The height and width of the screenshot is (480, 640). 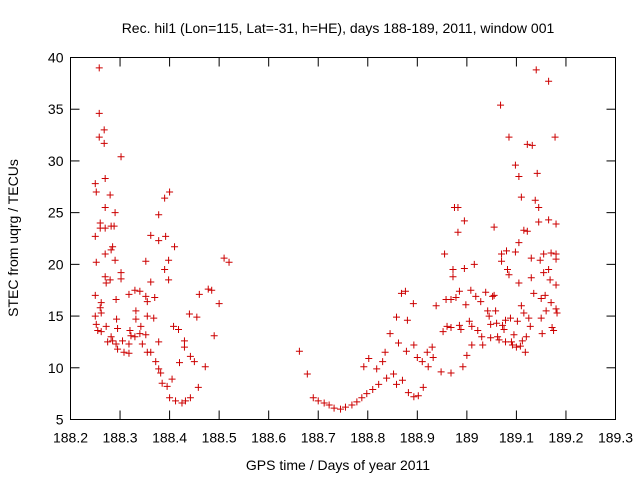 I want to click on y-tick-label: 5, so click(x=60, y=420).